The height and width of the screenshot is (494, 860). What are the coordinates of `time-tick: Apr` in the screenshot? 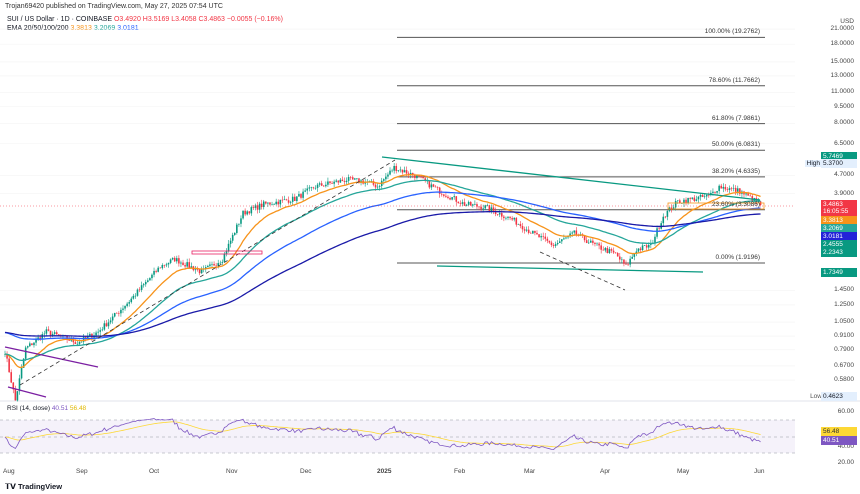 It's located at (605, 471).